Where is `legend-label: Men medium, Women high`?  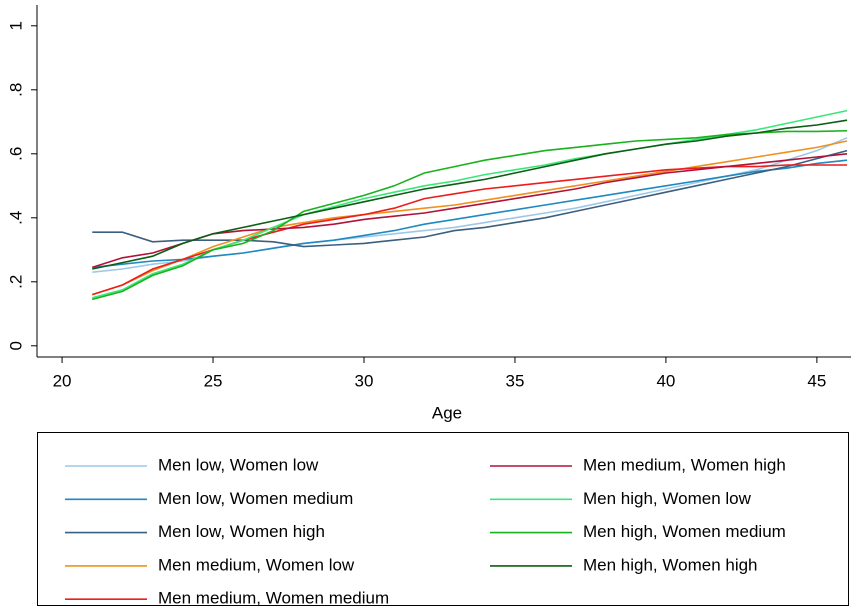
legend-label: Men medium, Women high is located at coordinates (684, 464).